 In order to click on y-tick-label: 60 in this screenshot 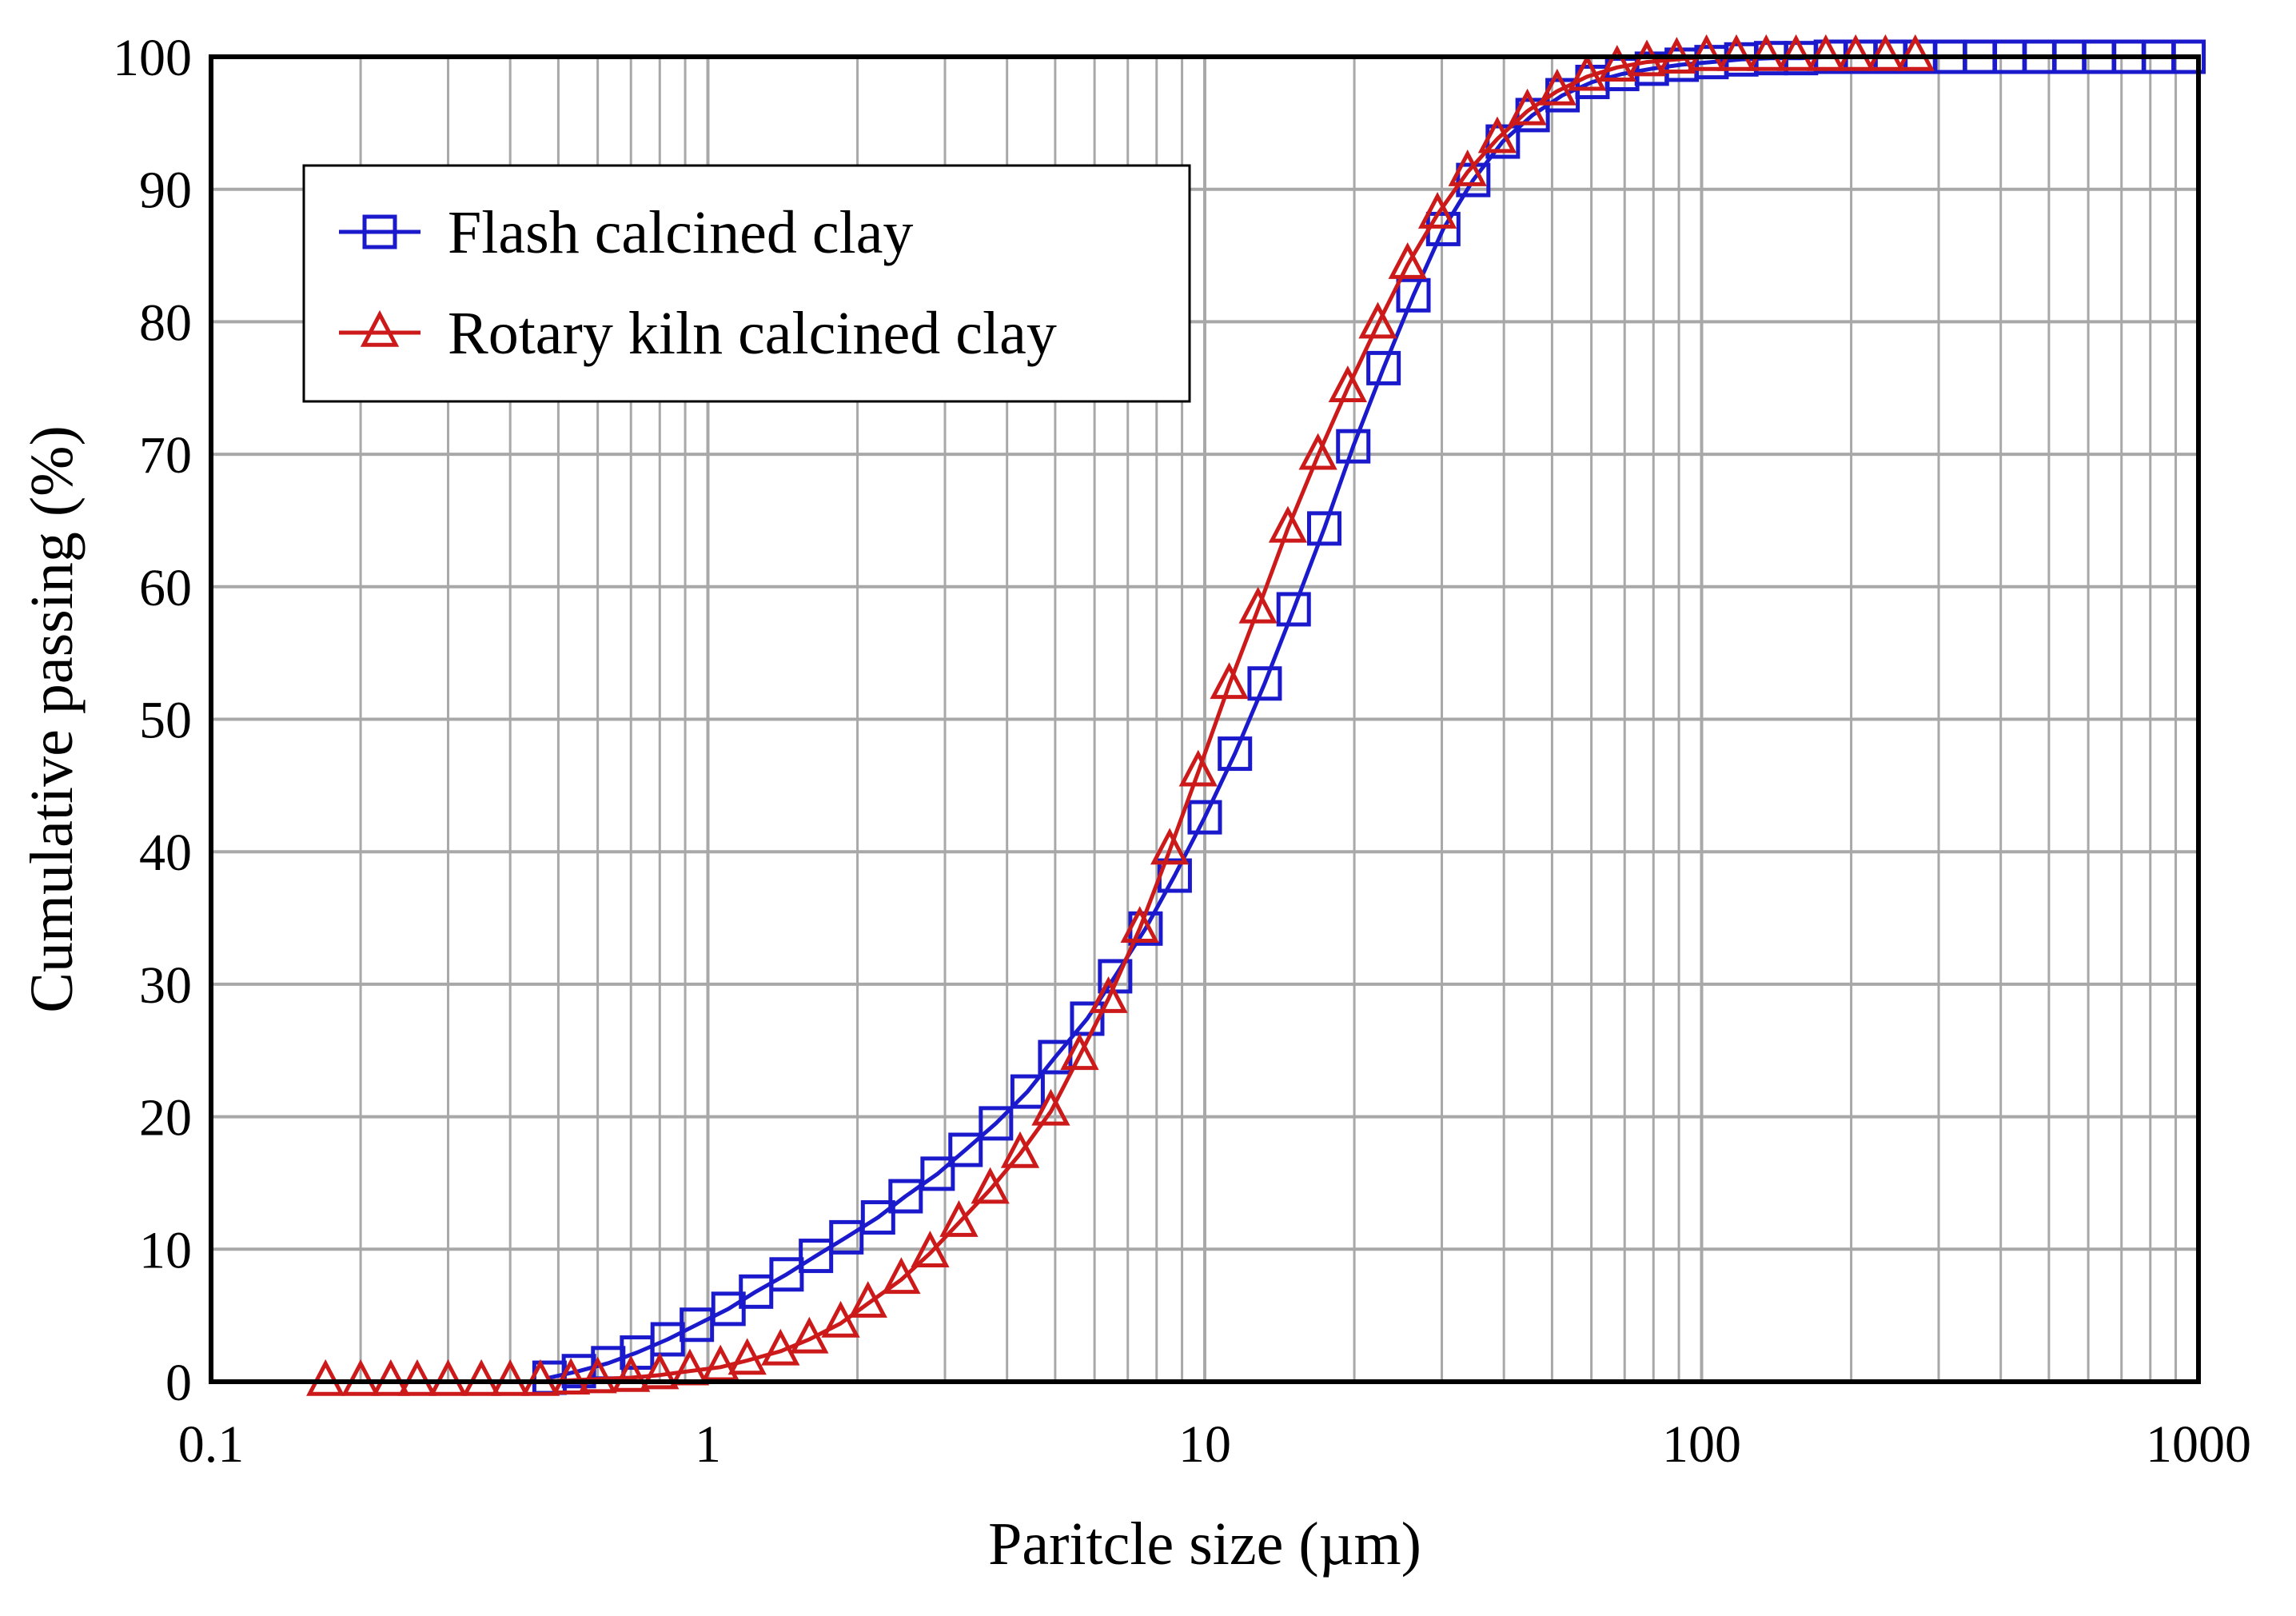, I will do `click(165, 588)`.